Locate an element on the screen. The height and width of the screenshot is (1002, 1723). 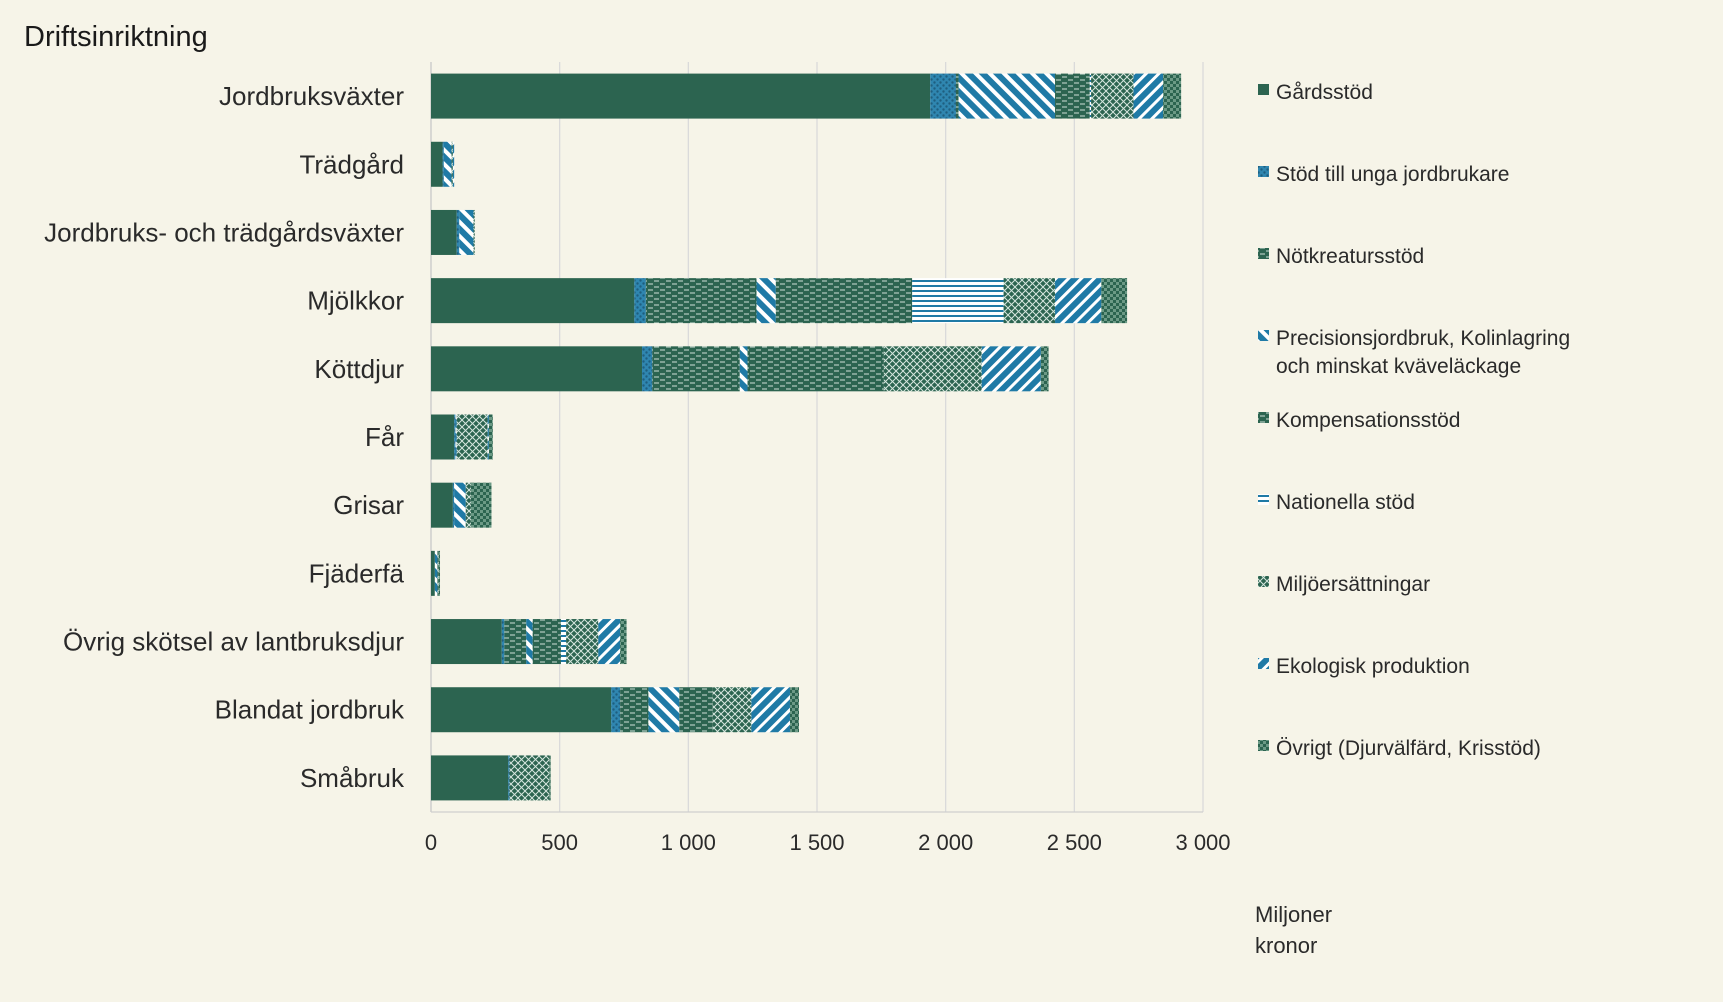
legend-label: Övrigt (Djurvälfärd, Krisstöd) is located at coordinates (1408, 748).